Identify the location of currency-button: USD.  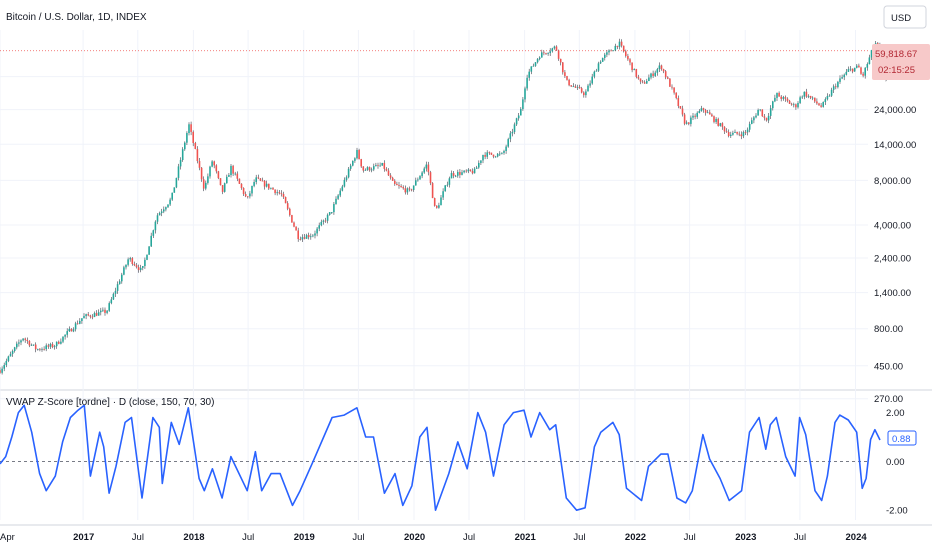
(905, 17).